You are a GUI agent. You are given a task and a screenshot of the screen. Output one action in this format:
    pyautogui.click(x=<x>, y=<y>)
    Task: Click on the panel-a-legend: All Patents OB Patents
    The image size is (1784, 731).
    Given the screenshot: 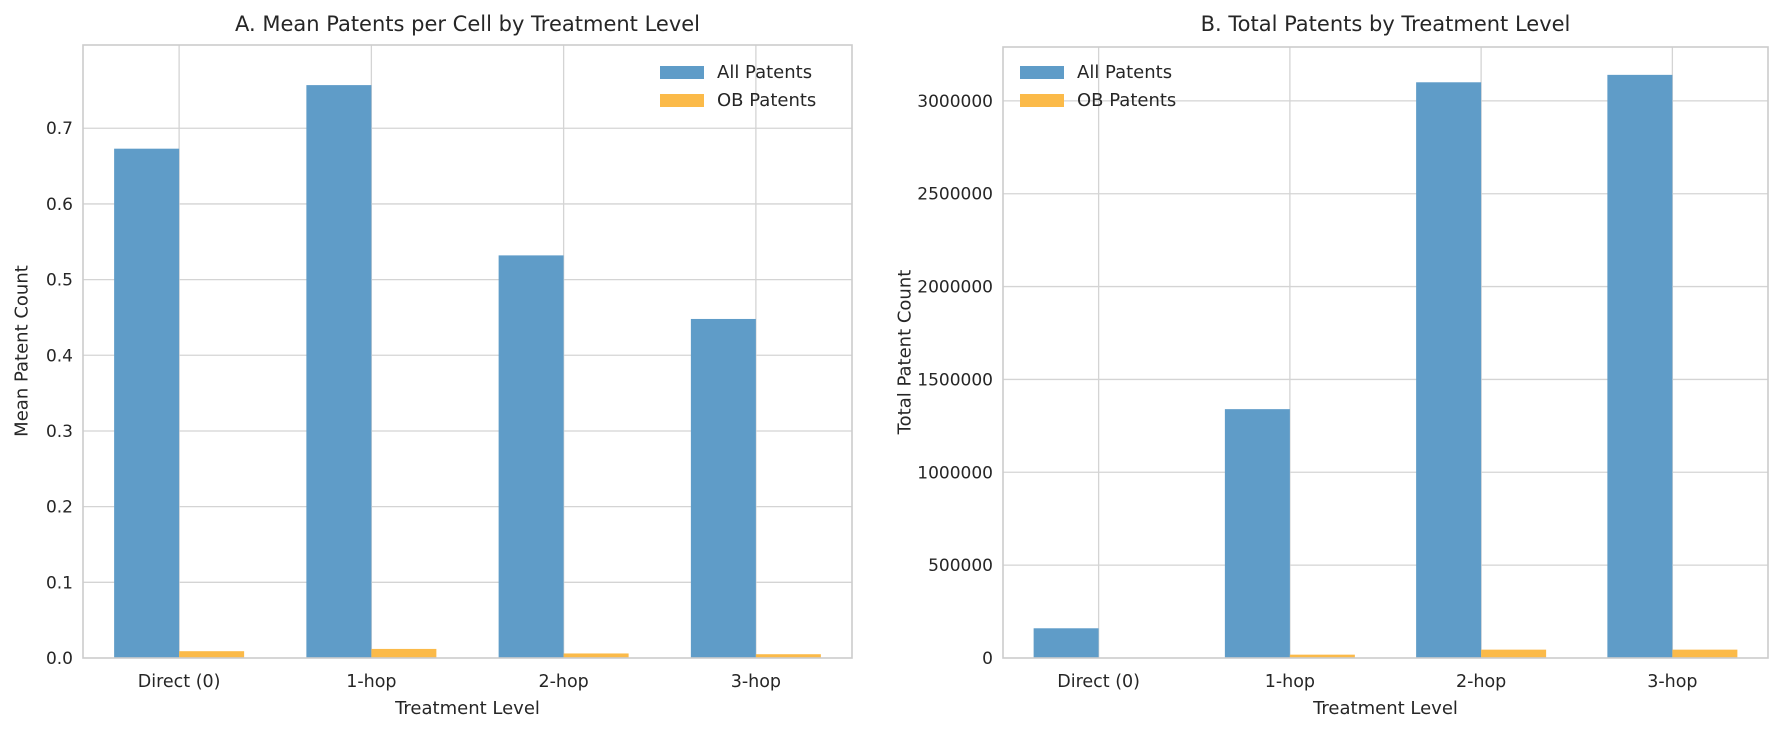 What is the action you would take?
    pyautogui.click(x=738, y=86)
    